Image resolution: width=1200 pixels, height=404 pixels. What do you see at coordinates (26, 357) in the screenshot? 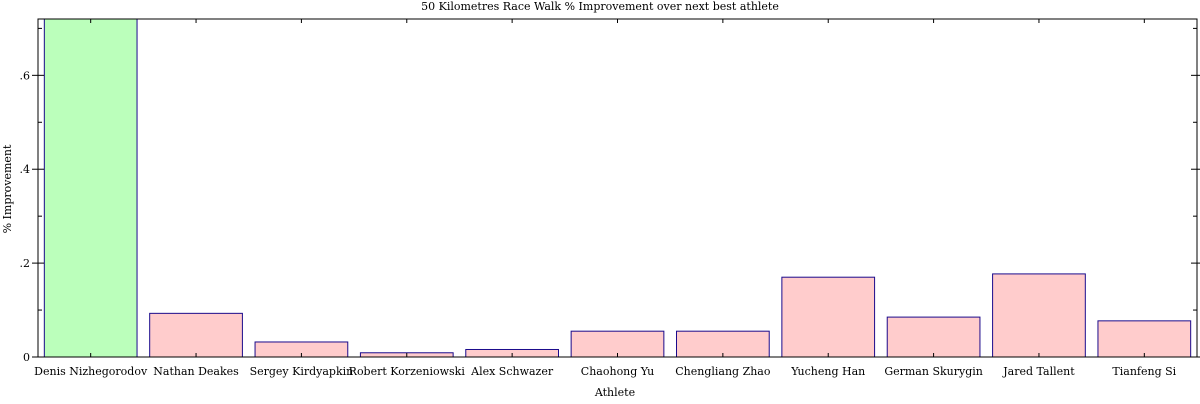
I see `y-tick-label: 0` at bounding box center [26, 357].